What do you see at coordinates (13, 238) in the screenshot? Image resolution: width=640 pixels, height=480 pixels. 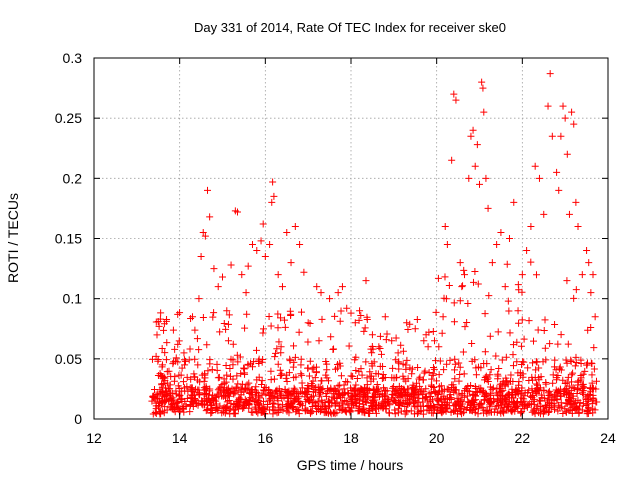 I see `y-axis-label: ROTI / TECUs` at bounding box center [13, 238].